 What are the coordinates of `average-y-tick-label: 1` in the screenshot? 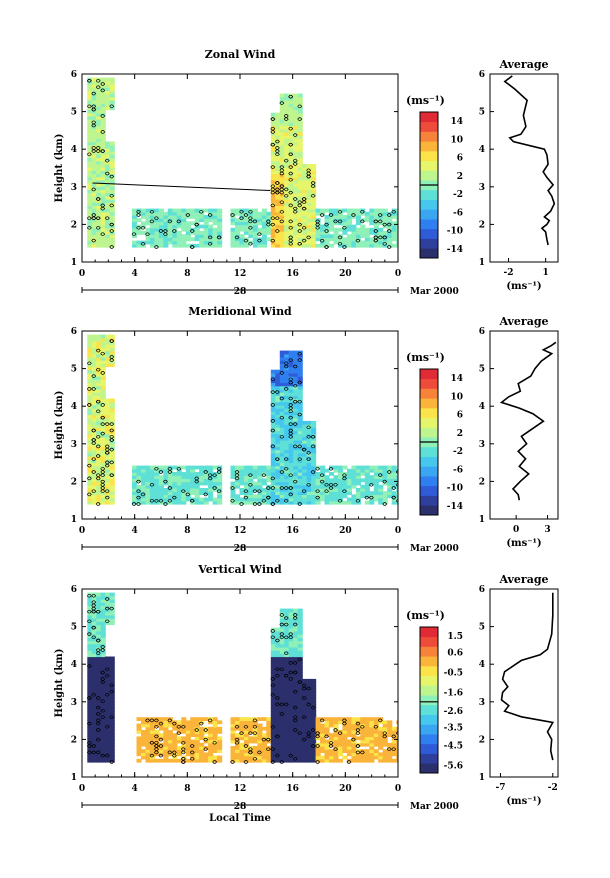 It's located at (482, 263).